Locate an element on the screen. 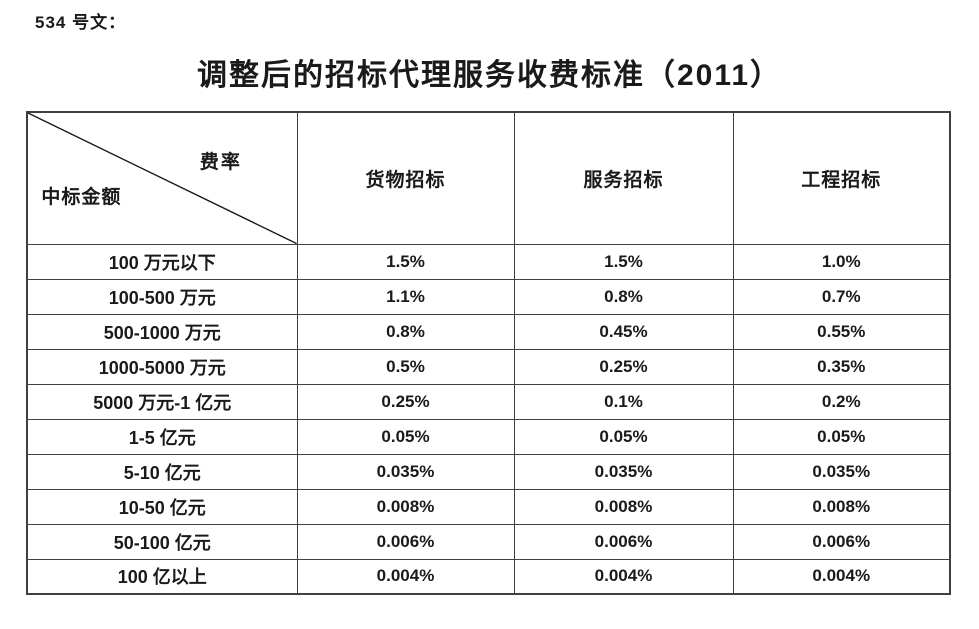 The height and width of the screenshot is (629, 979). engineering-rate-cell: 0.05% is located at coordinates (841, 436).